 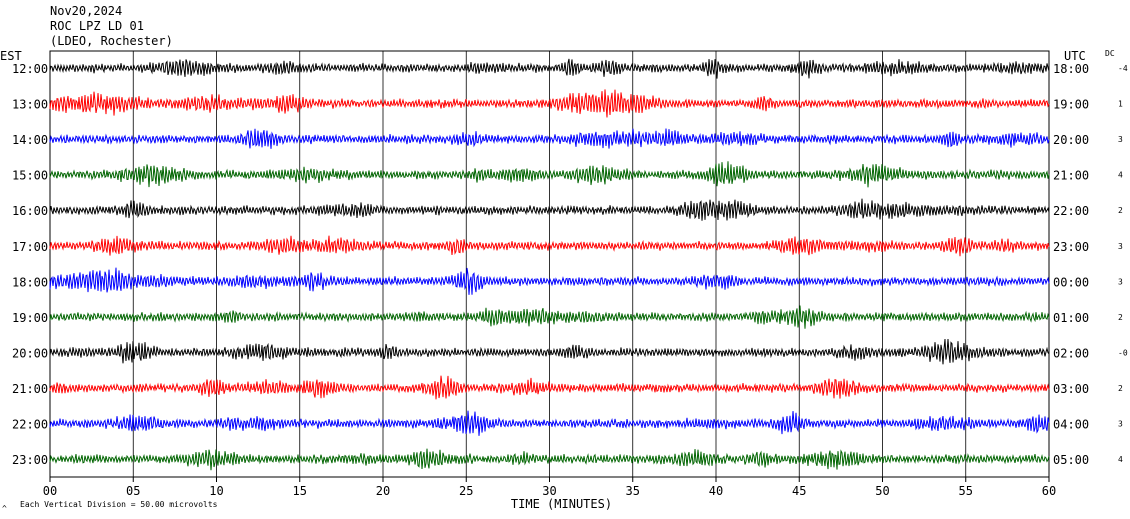 What do you see at coordinates (1071, 425) in the screenshot?
I see `utc-label-0400: 04:00` at bounding box center [1071, 425].